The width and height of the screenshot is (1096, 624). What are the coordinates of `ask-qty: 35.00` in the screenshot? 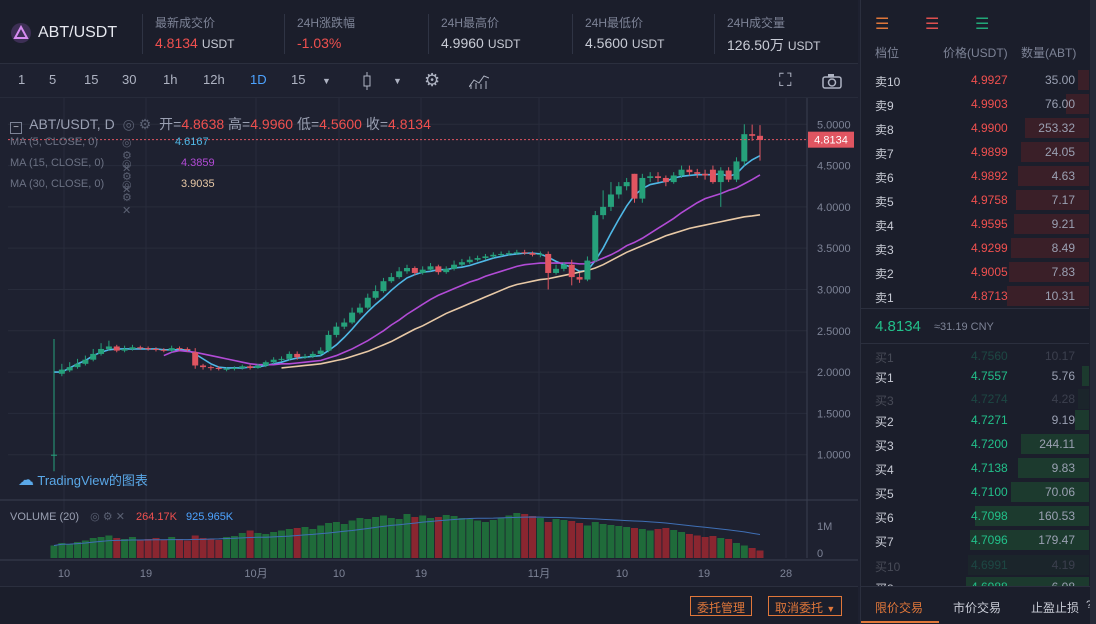 It's located at (1059, 80).